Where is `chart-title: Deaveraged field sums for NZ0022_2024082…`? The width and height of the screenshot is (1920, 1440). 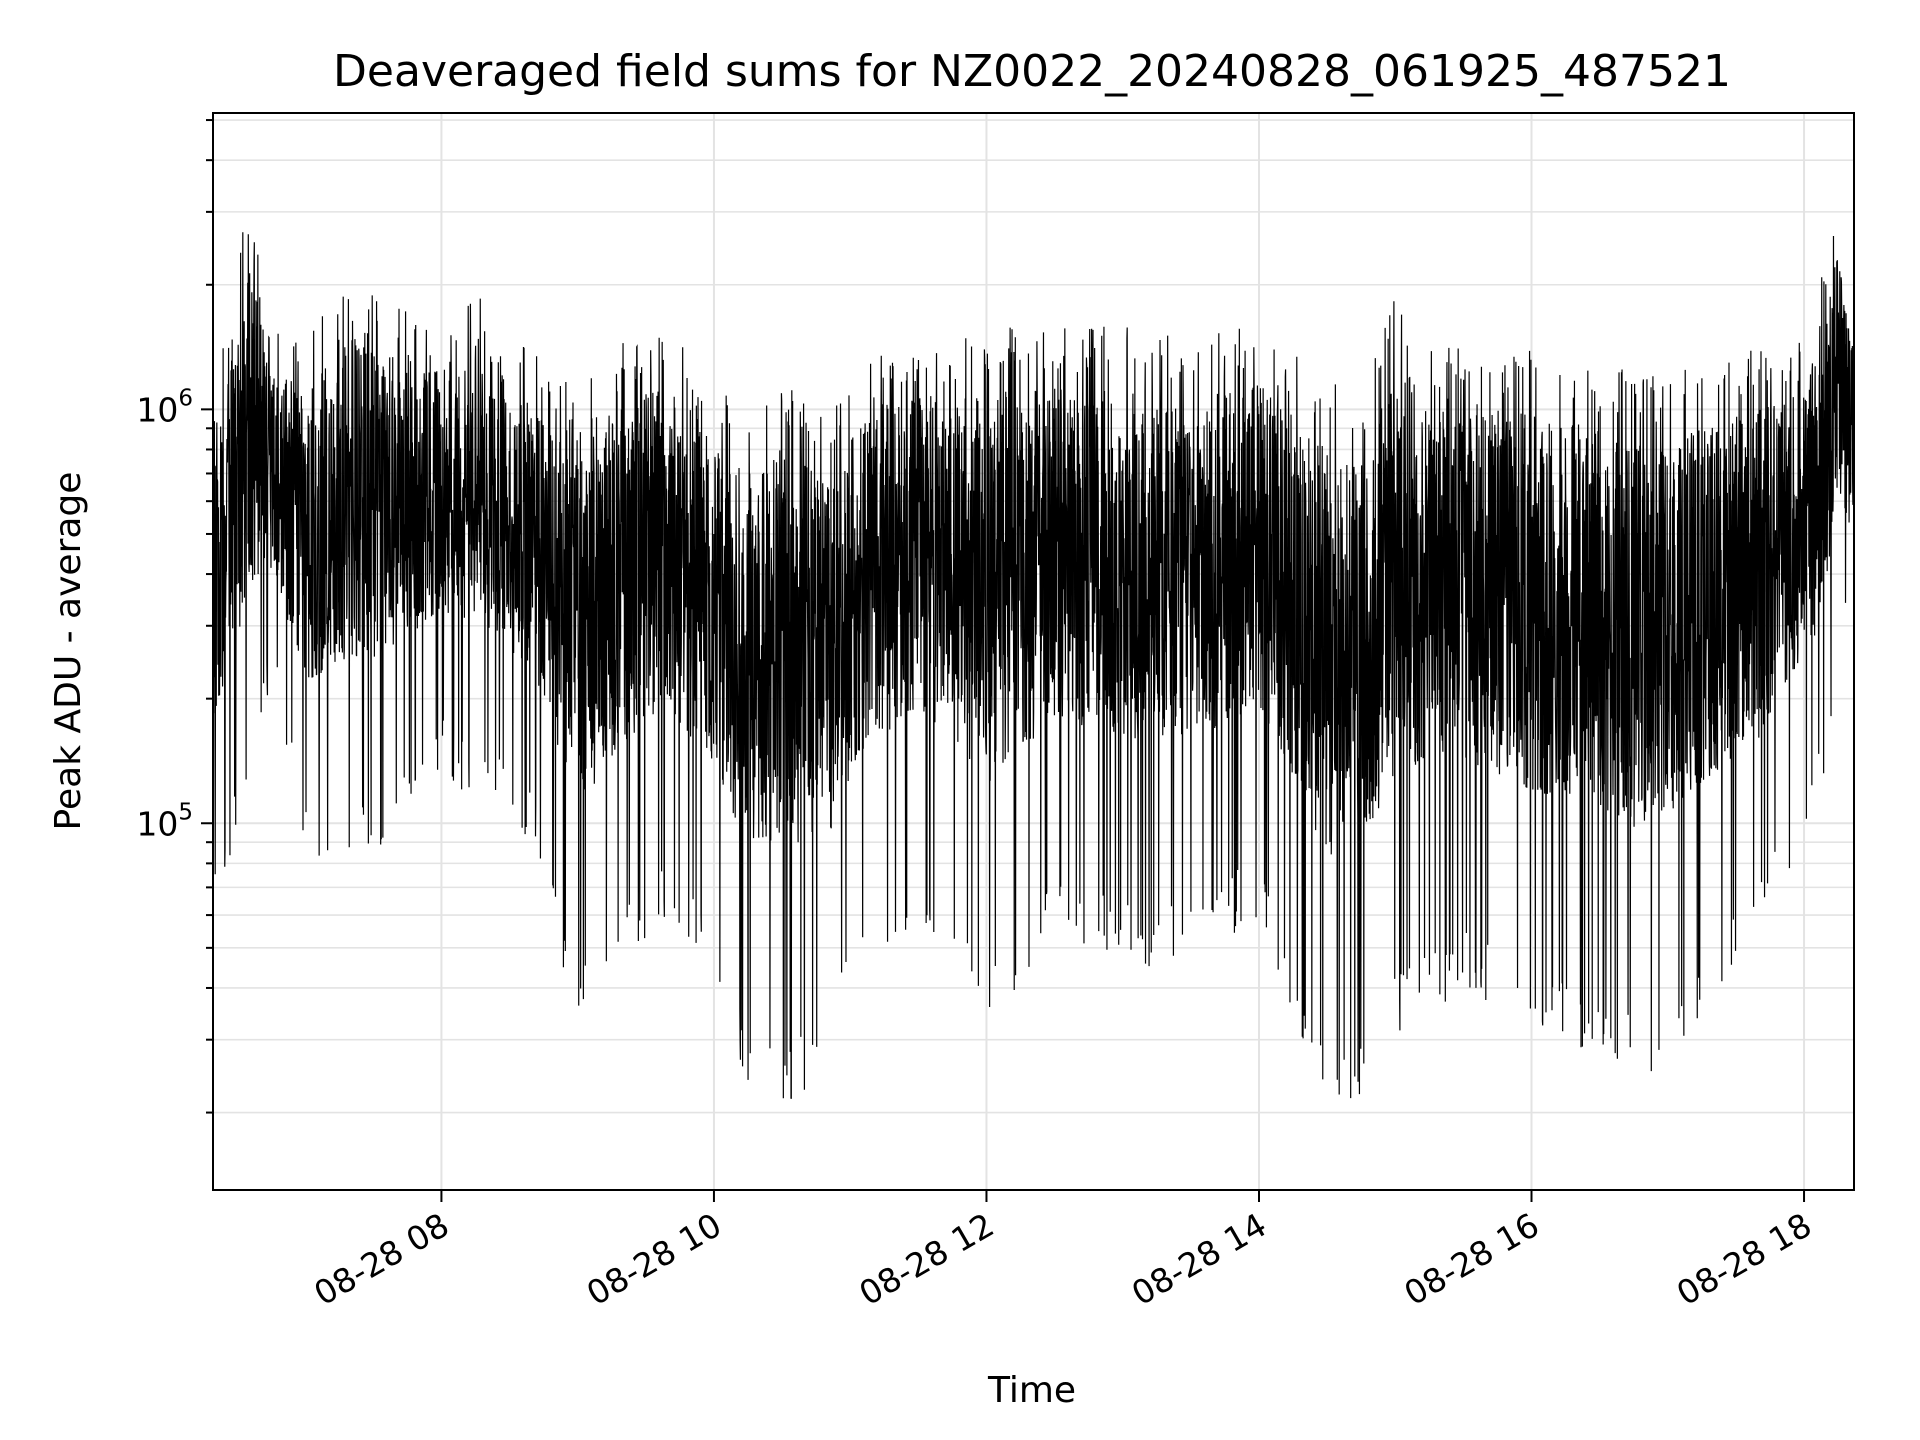
chart-title: Deaveraged field sums for NZ0022_2024082… is located at coordinates (1032, 71).